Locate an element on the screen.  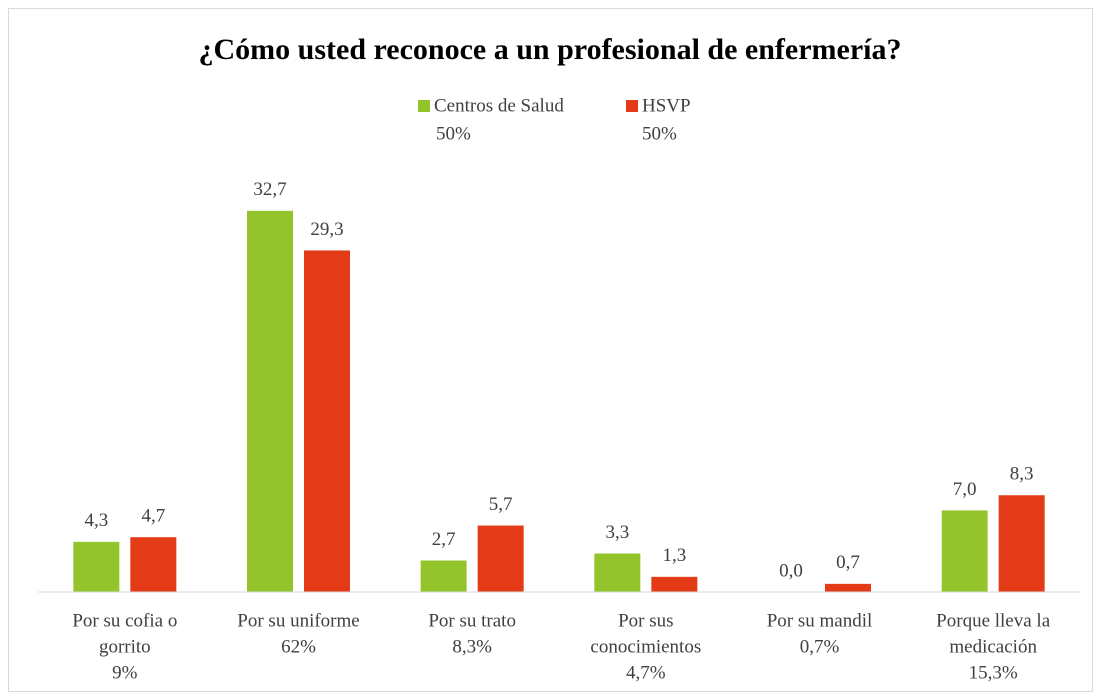
x-tick-label: medicación is located at coordinates (993, 646).